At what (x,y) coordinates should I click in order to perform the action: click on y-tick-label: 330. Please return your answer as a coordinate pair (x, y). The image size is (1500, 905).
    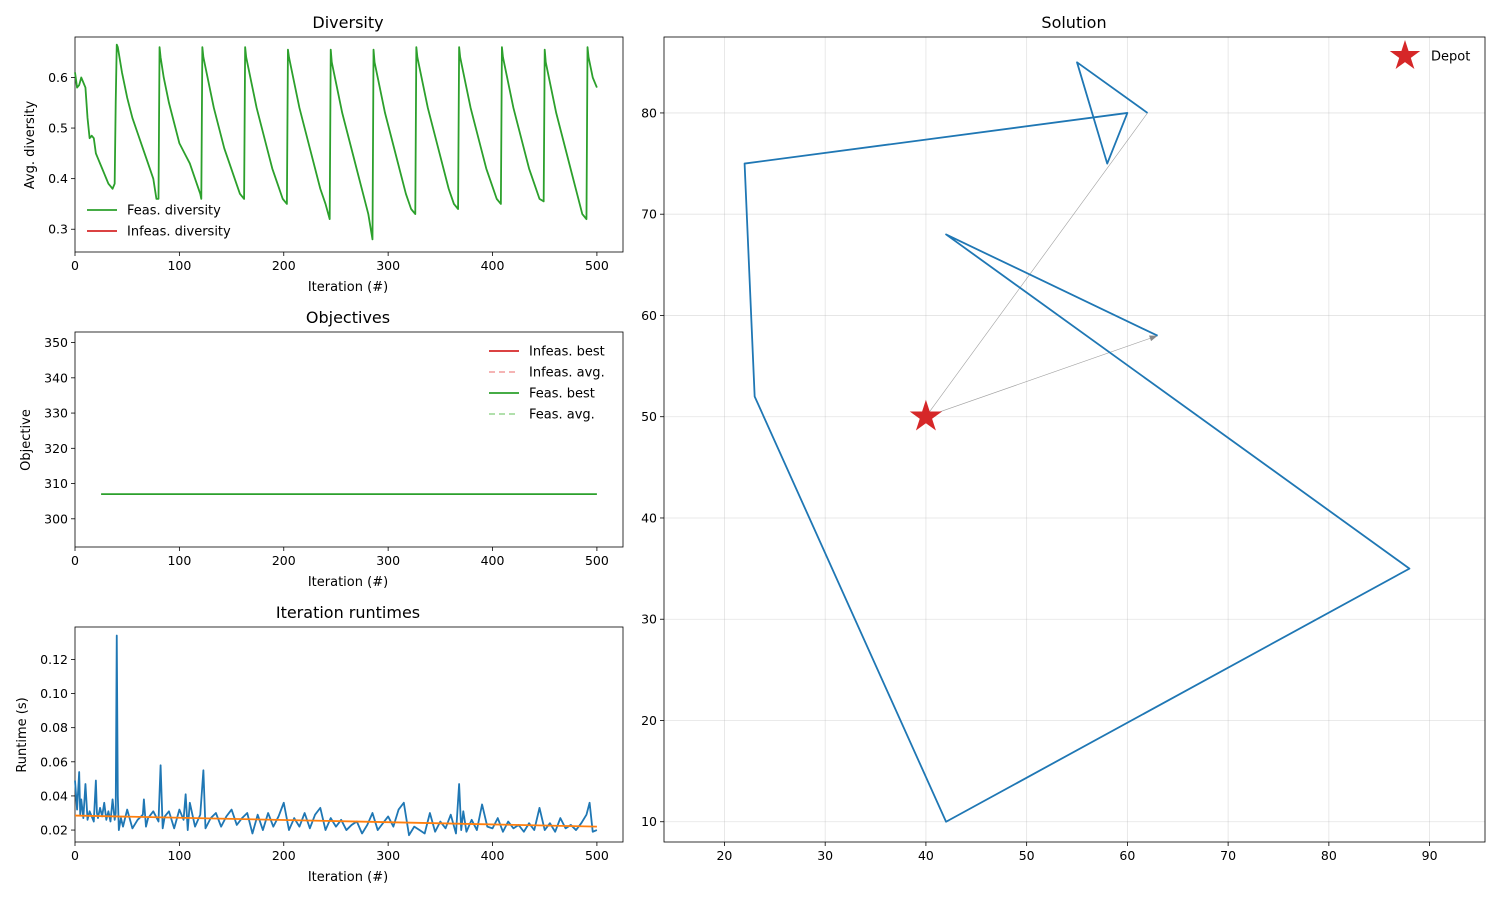
    Looking at the image, I should click on (56, 413).